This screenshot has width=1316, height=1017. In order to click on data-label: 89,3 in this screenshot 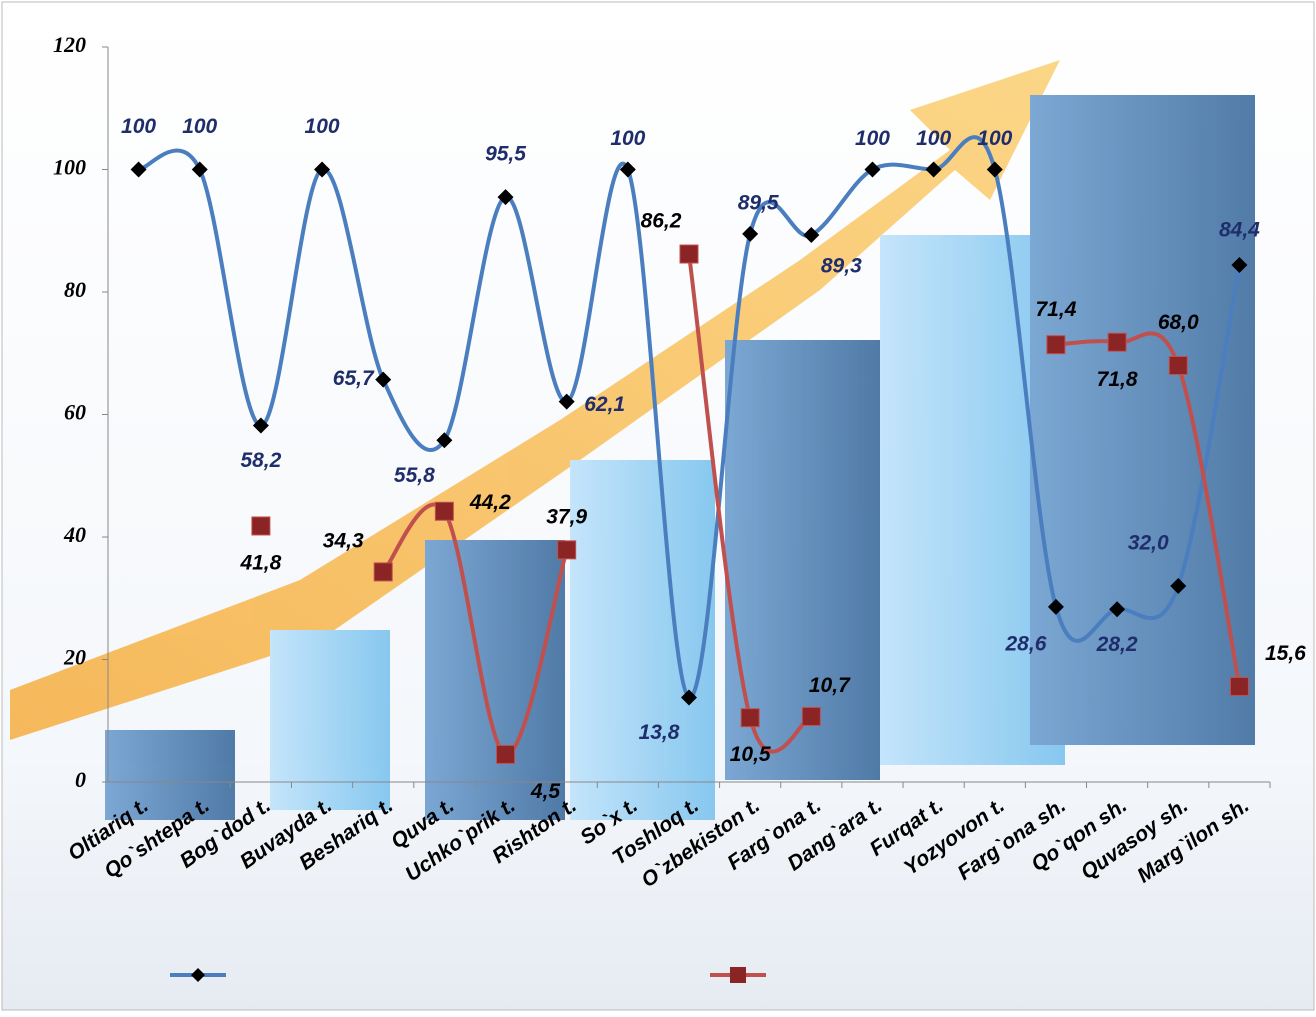, I will do `click(841, 266)`.